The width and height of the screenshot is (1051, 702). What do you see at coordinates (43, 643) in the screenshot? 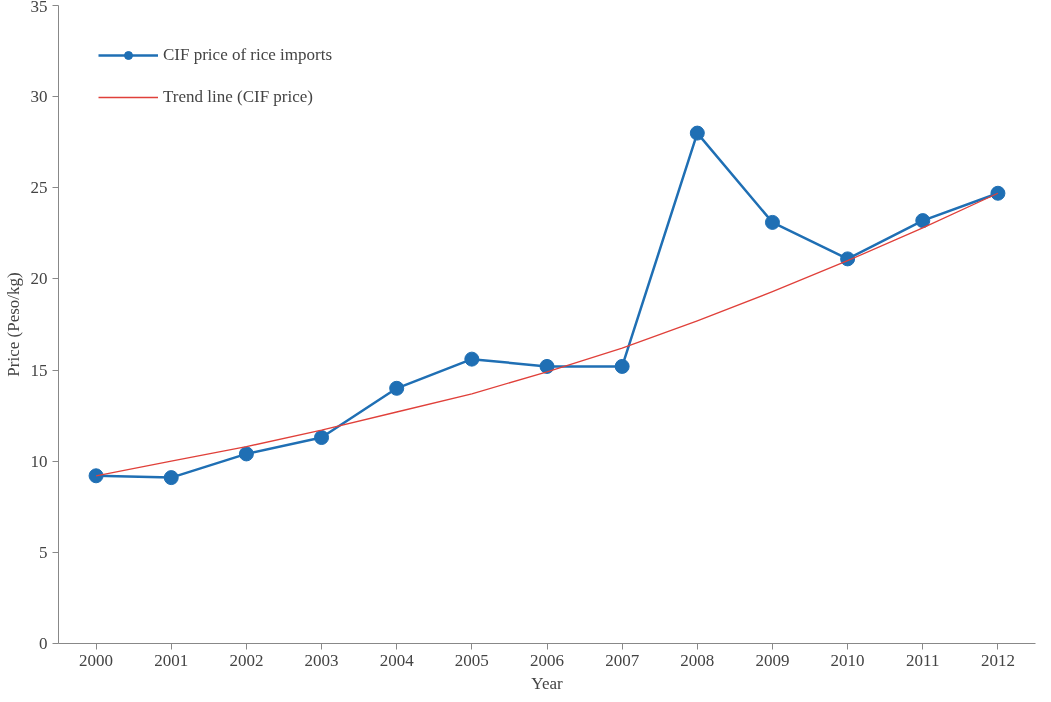
I see `y-tick-label: 0` at bounding box center [43, 643].